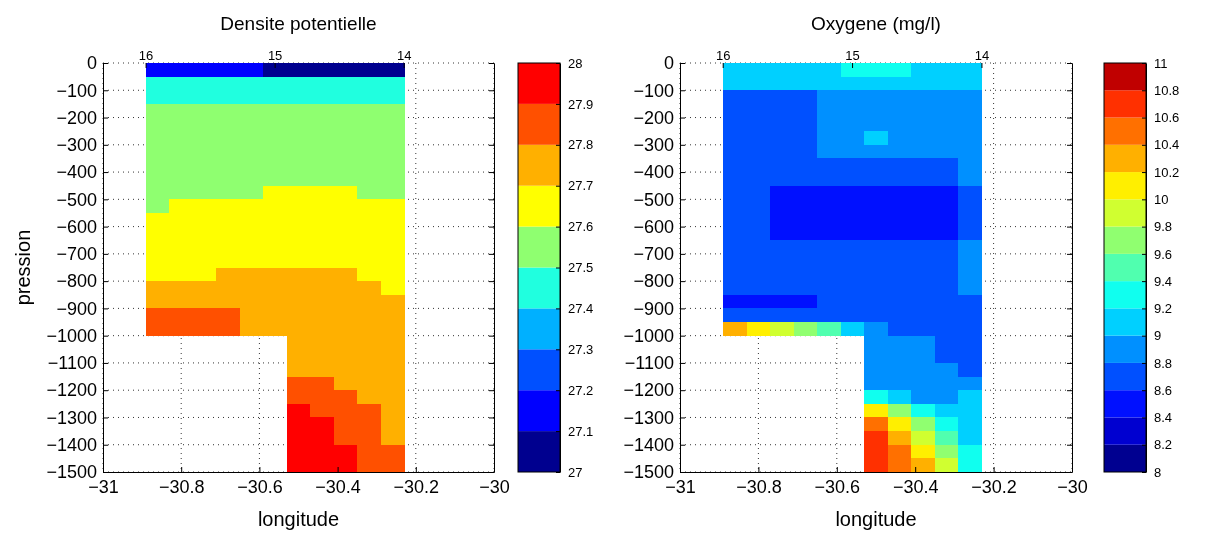  I want to click on color-bar-label: 10, so click(1161, 199).